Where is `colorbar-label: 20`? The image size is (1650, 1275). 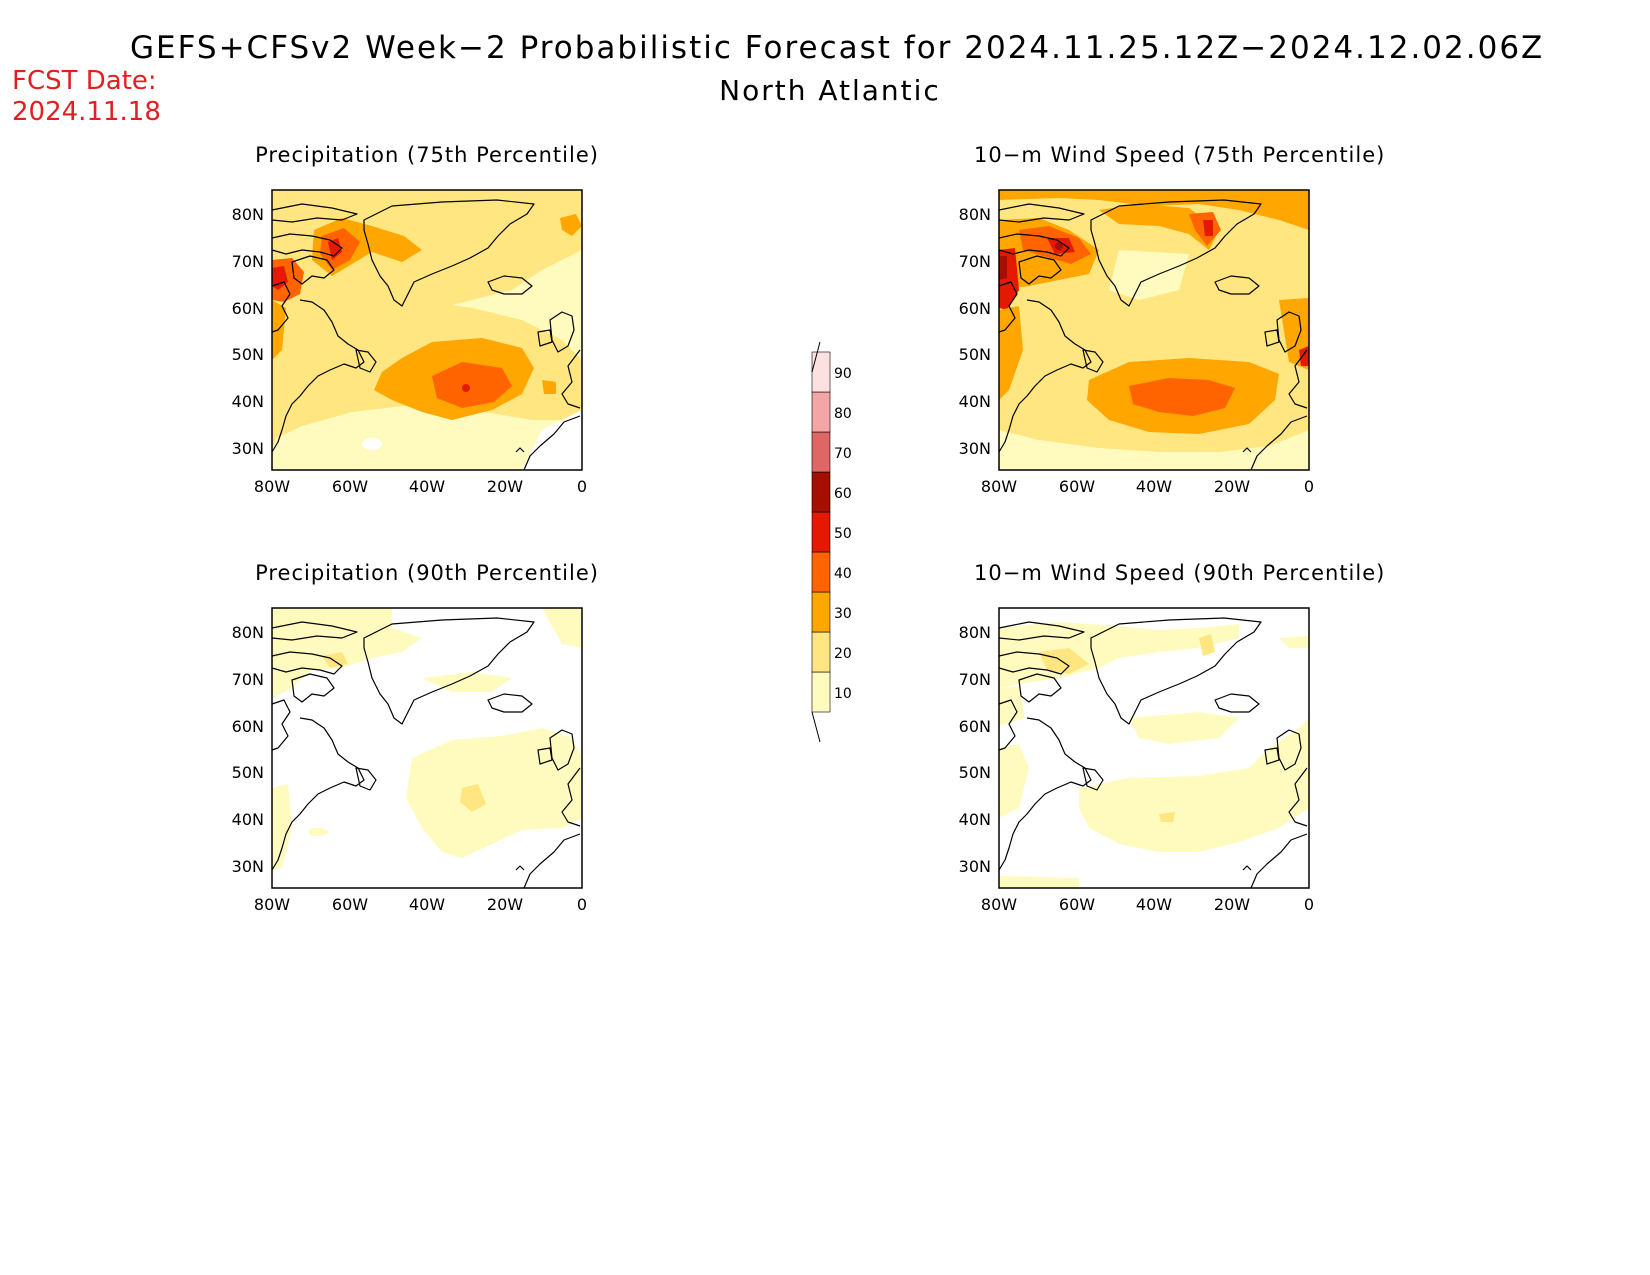
colorbar-label: 20 is located at coordinates (843, 654).